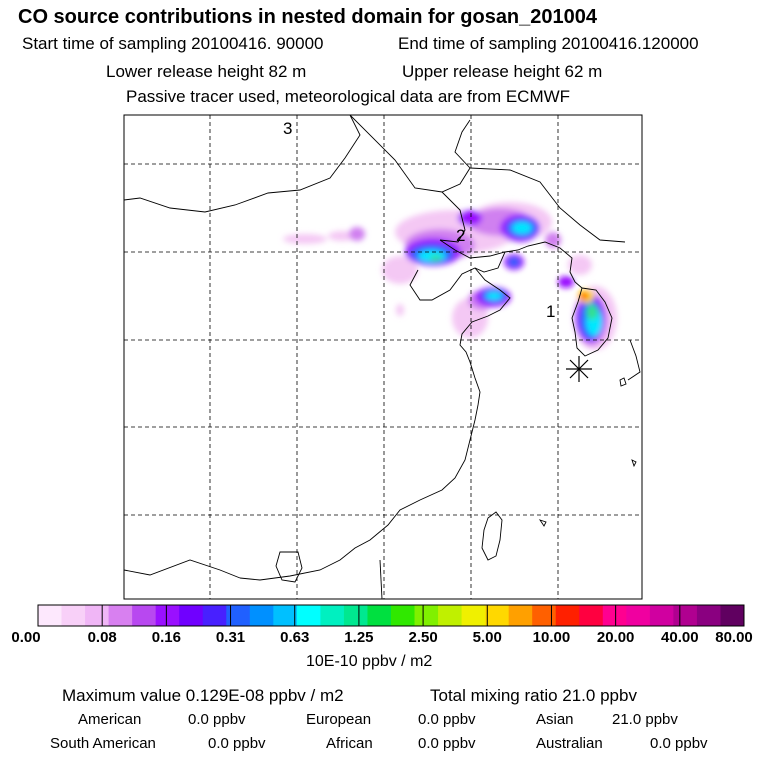 This screenshot has height=768, width=768. I want to click on source-name-asian: Asian, so click(555, 719).